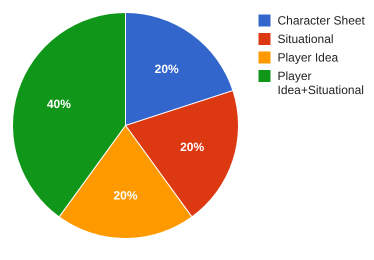  What do you see at coordinates (59, 103) in the screenshot?
I see `data-label: 40%` at bounding box center [59, 103].